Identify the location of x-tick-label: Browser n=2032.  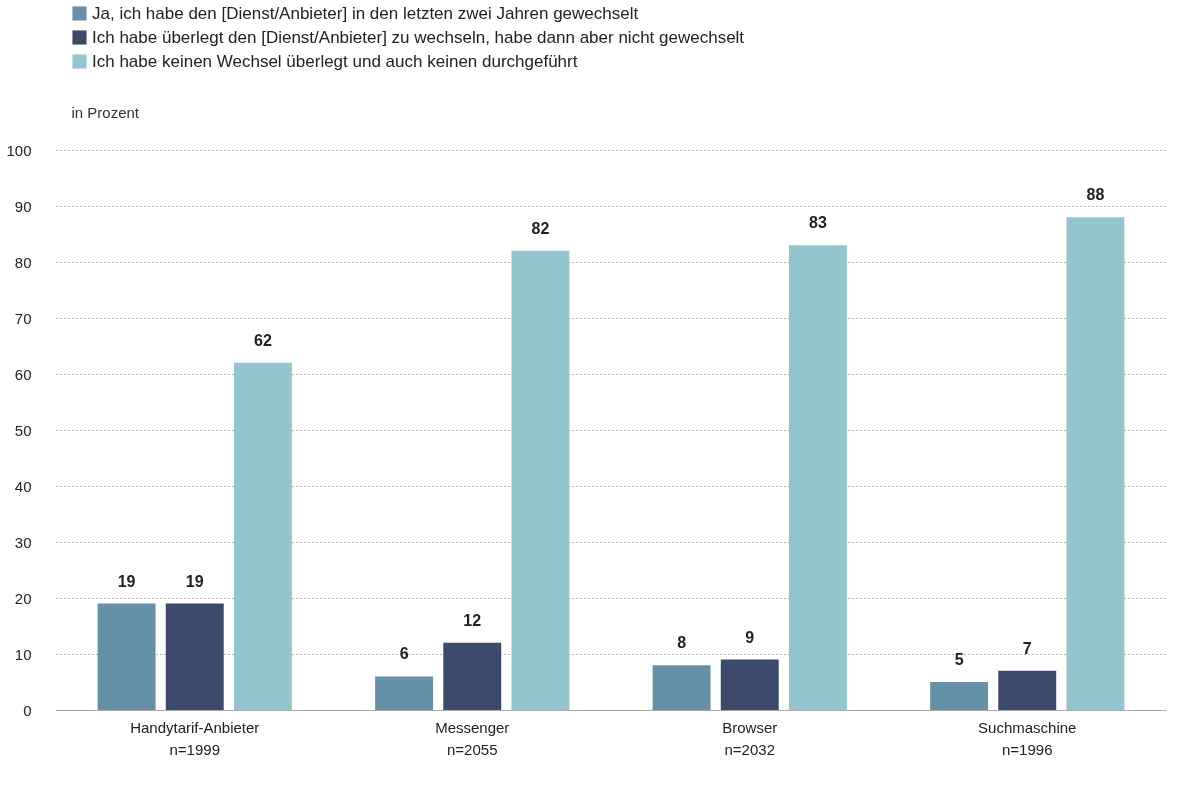
(750, 738).